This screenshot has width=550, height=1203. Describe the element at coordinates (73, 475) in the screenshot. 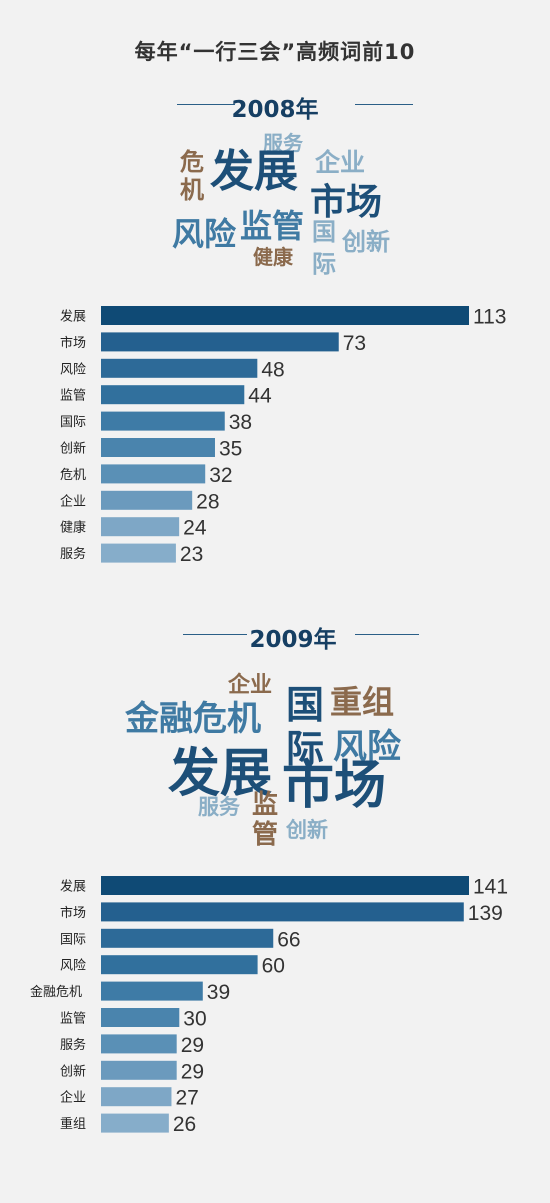

I see `bar-category-label: 危机` at that location.